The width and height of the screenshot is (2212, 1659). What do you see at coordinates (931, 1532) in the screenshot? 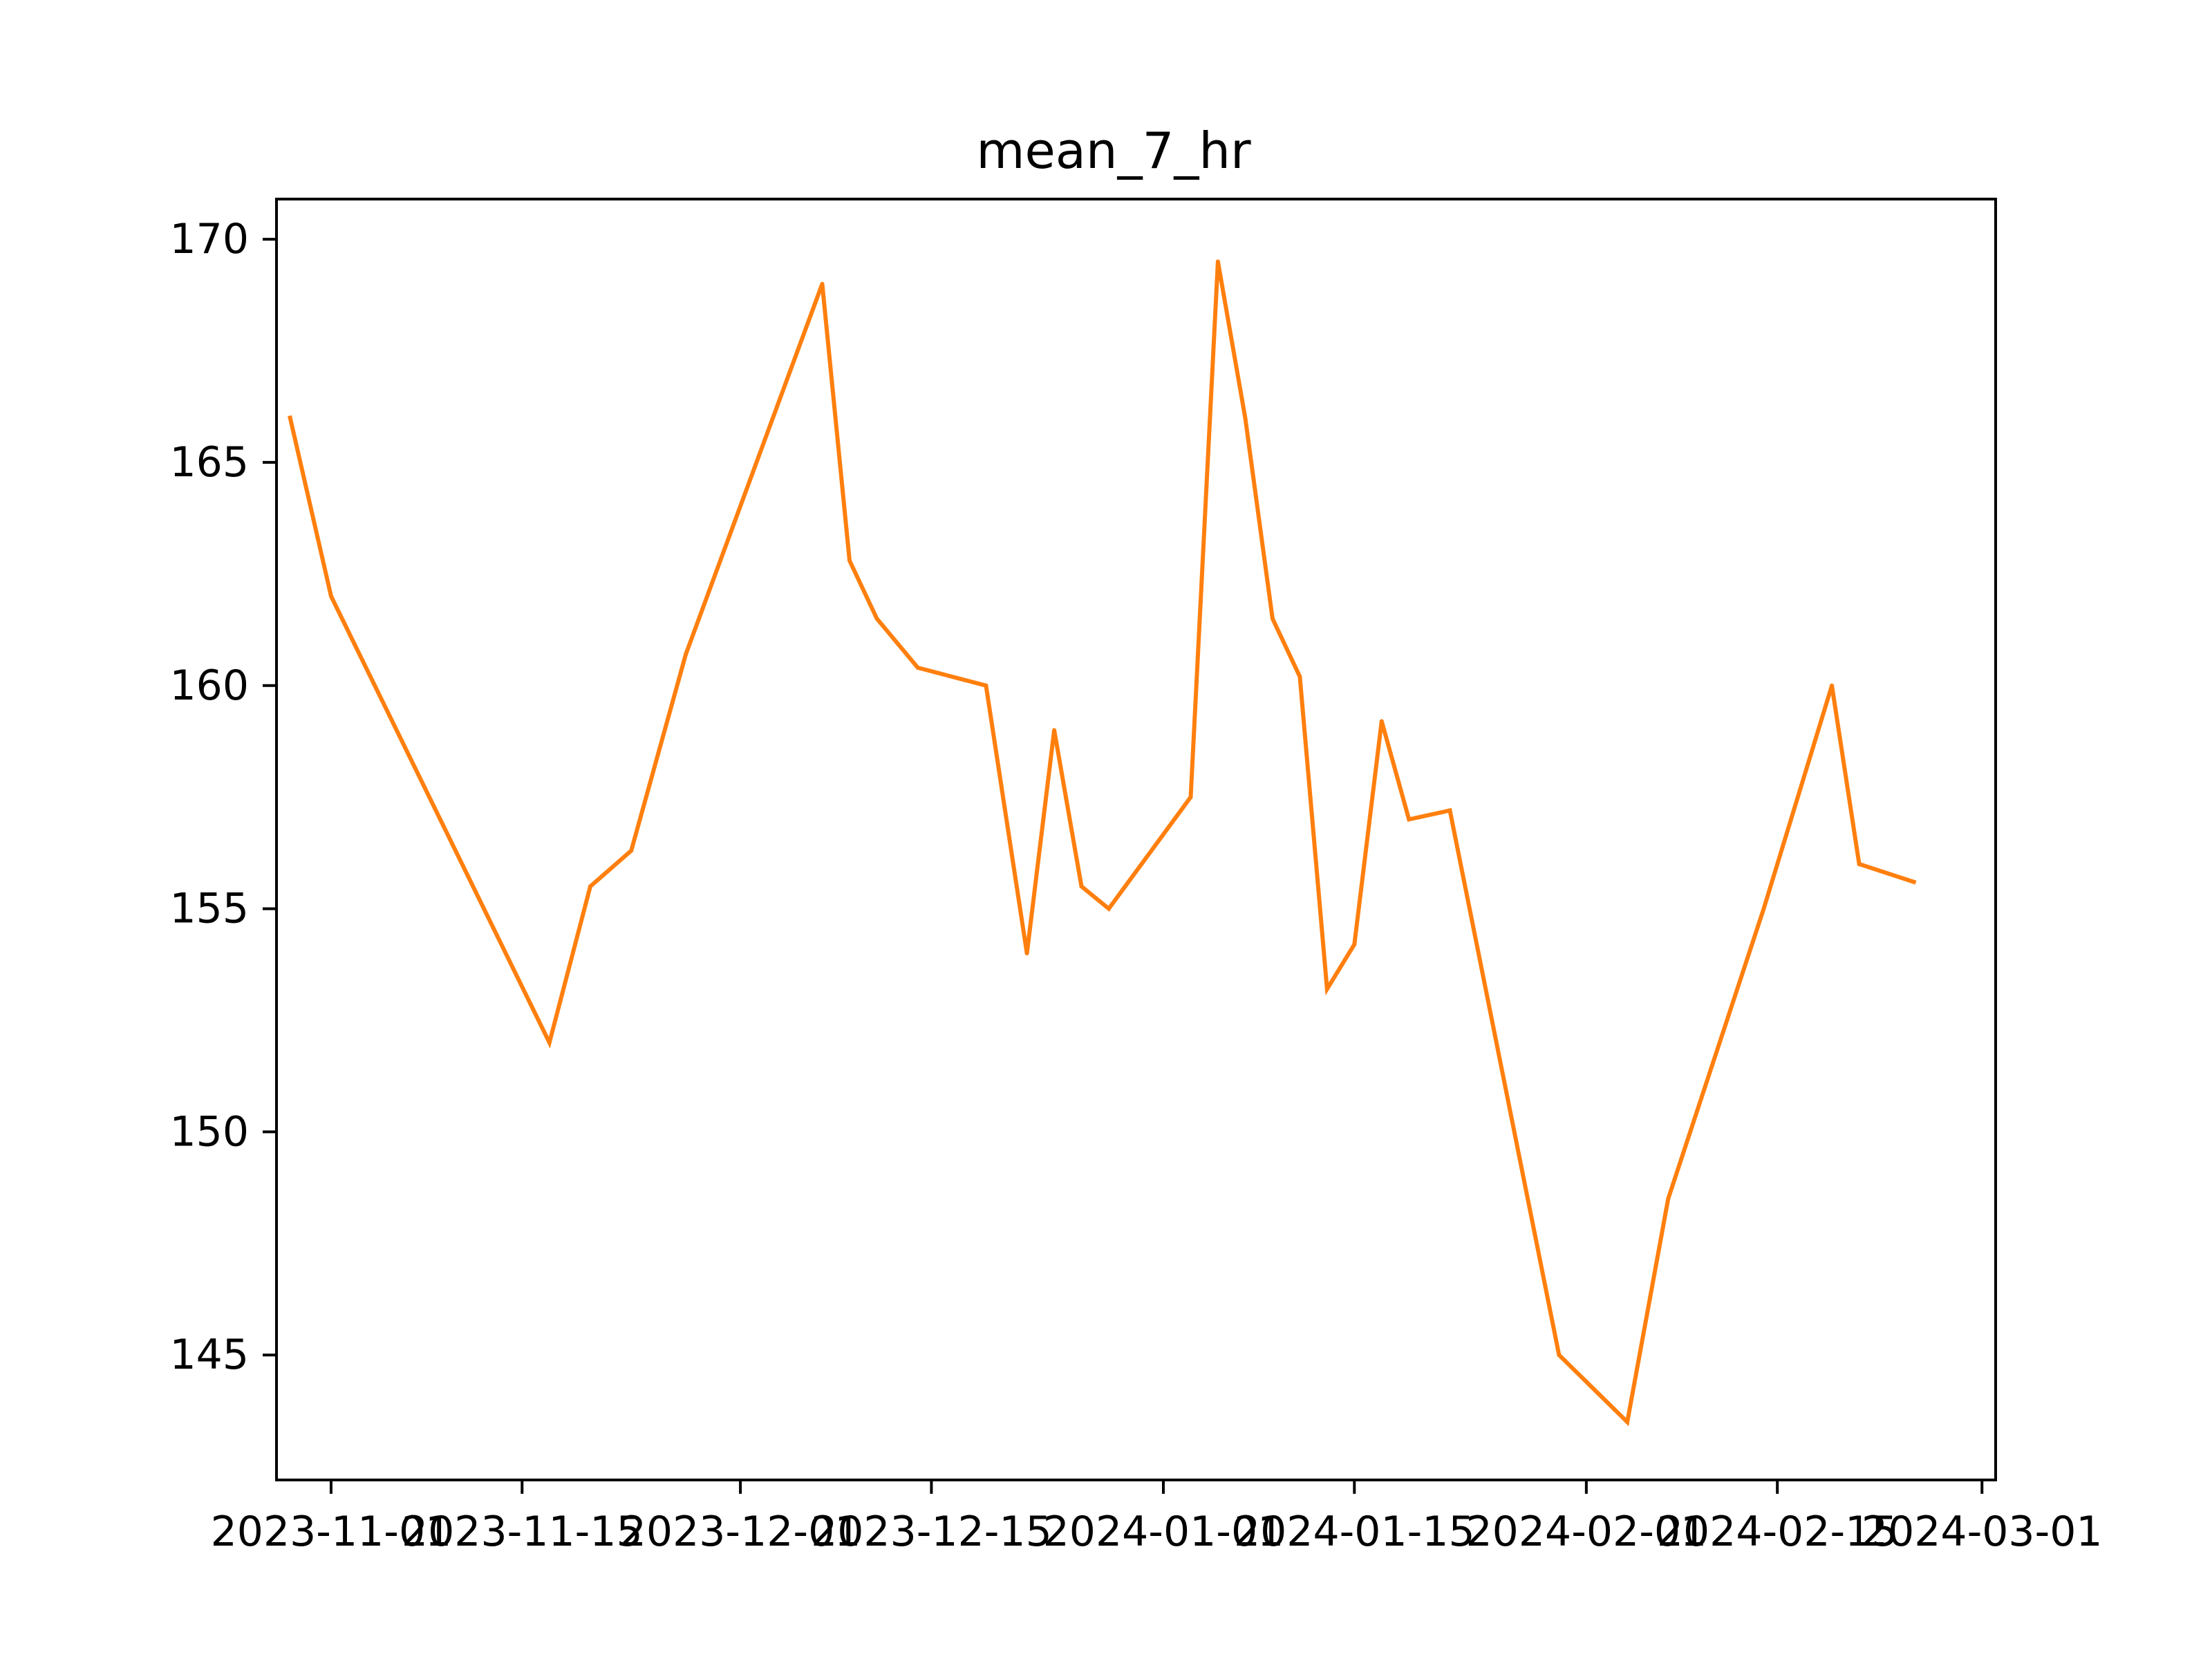
I see `x-tick-label: 2023-12-15` at bounding box center [931, 1532].